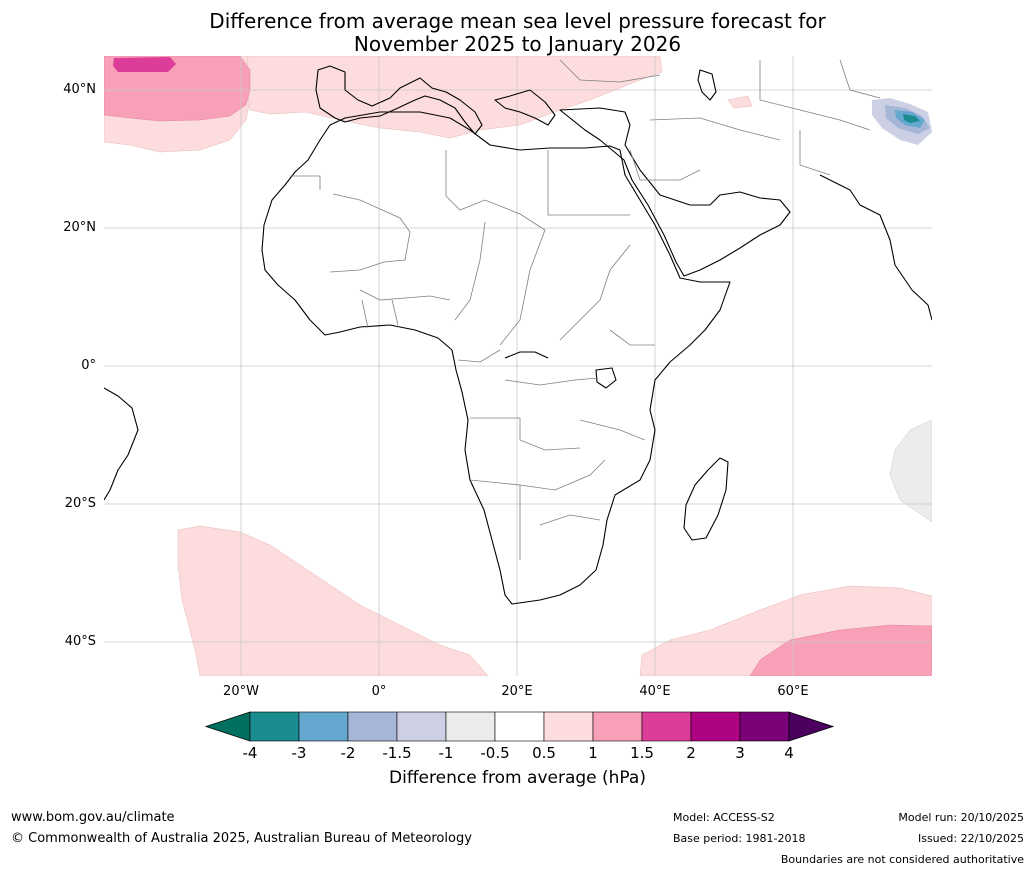  Describe the element at coordinates (655, 691) in the screenshot. I see `lon-label-40e: 40°E` at that location.